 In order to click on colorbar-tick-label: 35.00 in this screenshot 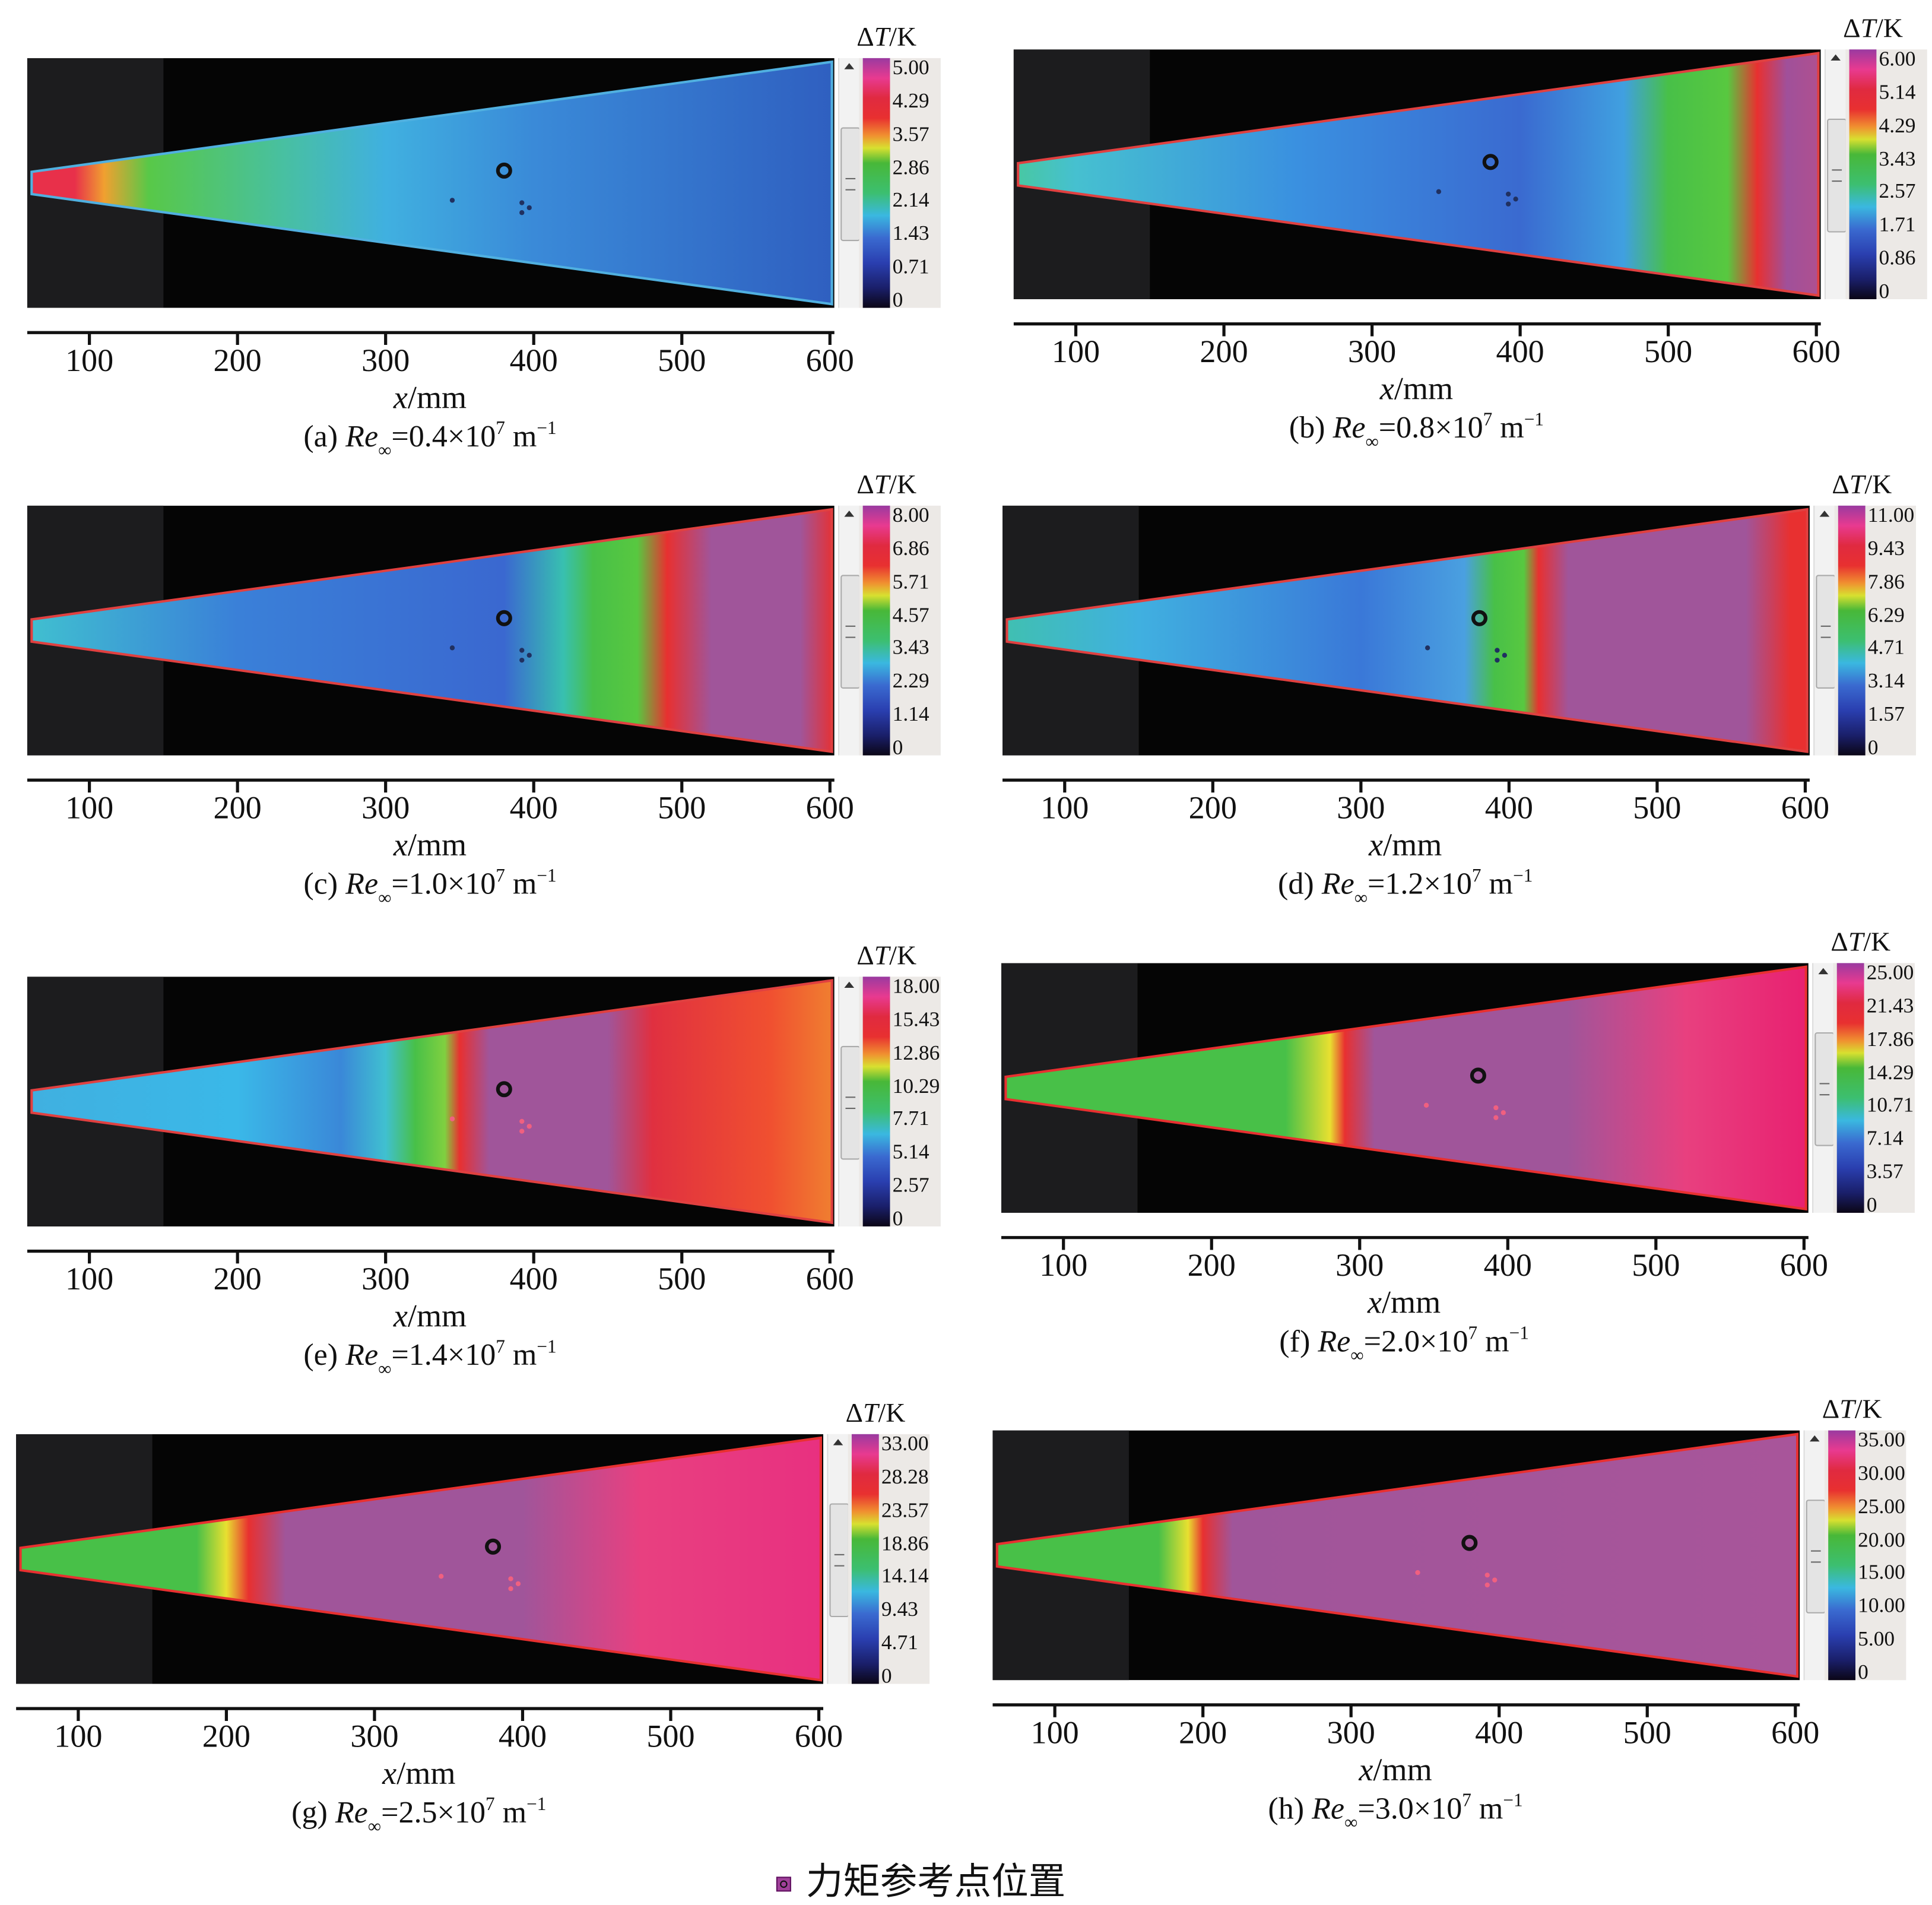, I will do `click(1881, 1439)`.